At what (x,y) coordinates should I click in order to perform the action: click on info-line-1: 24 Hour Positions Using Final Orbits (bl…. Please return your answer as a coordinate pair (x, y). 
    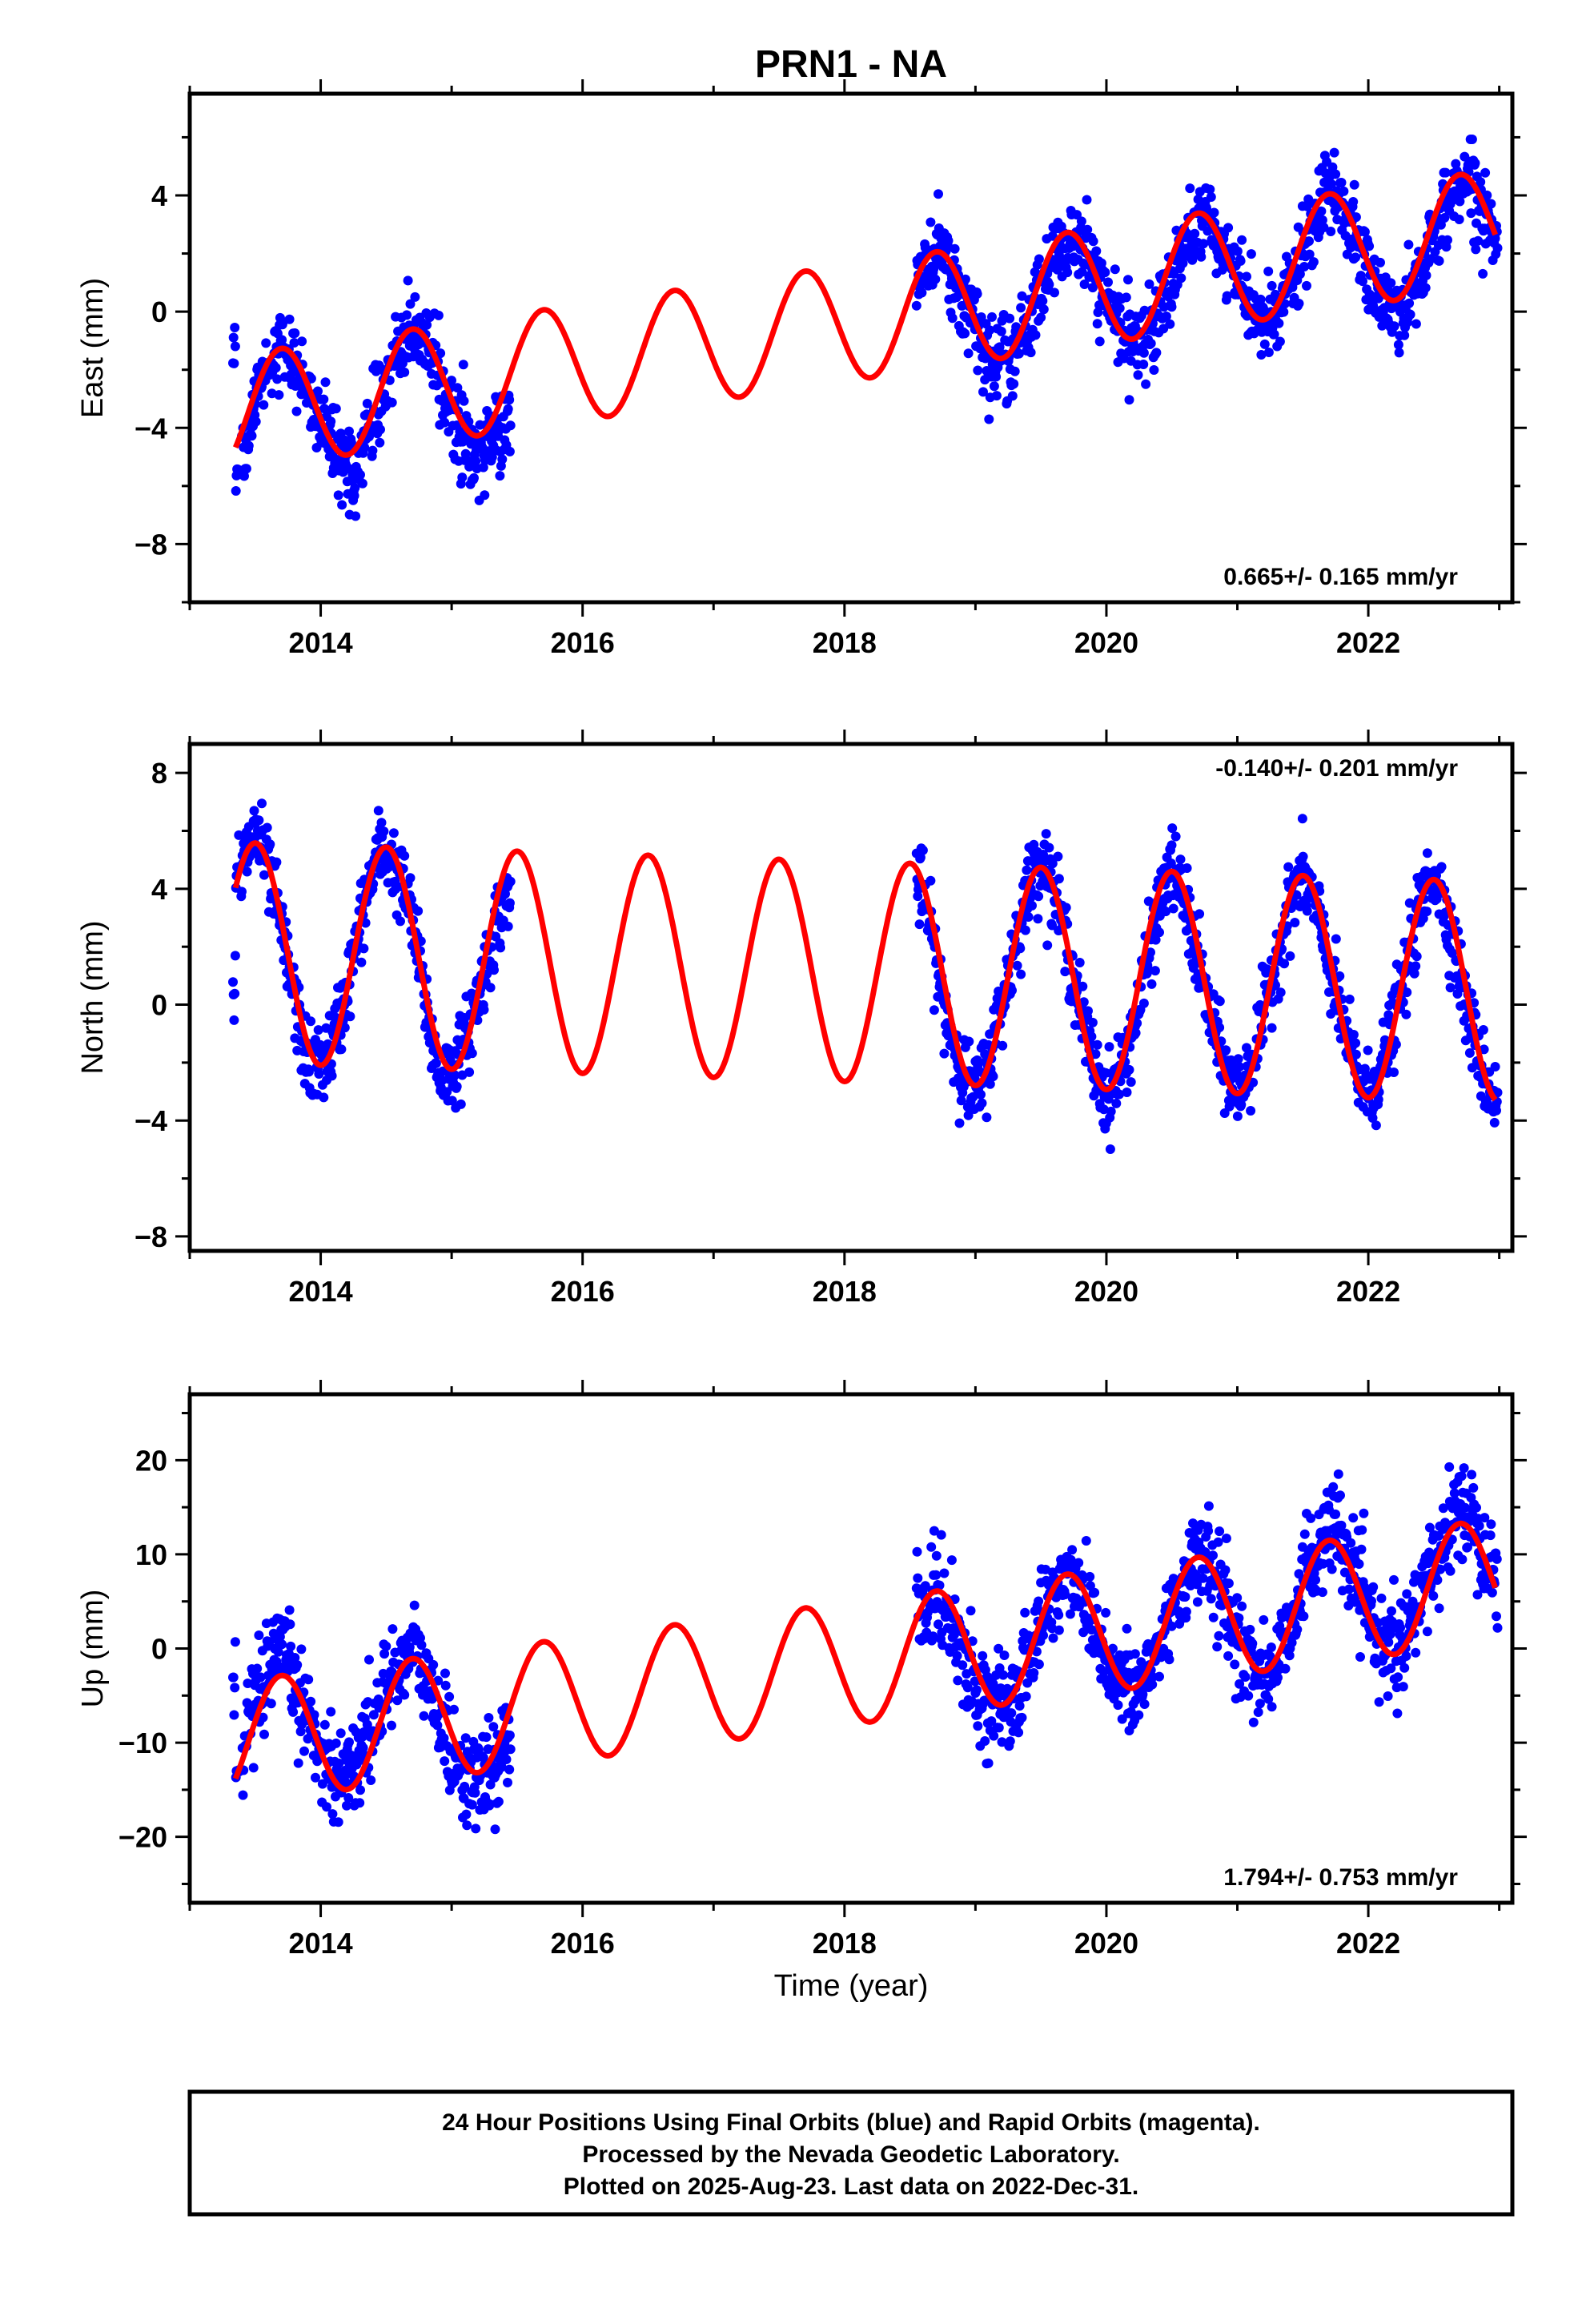
    Looking at the image, I should click on (851, 2122).